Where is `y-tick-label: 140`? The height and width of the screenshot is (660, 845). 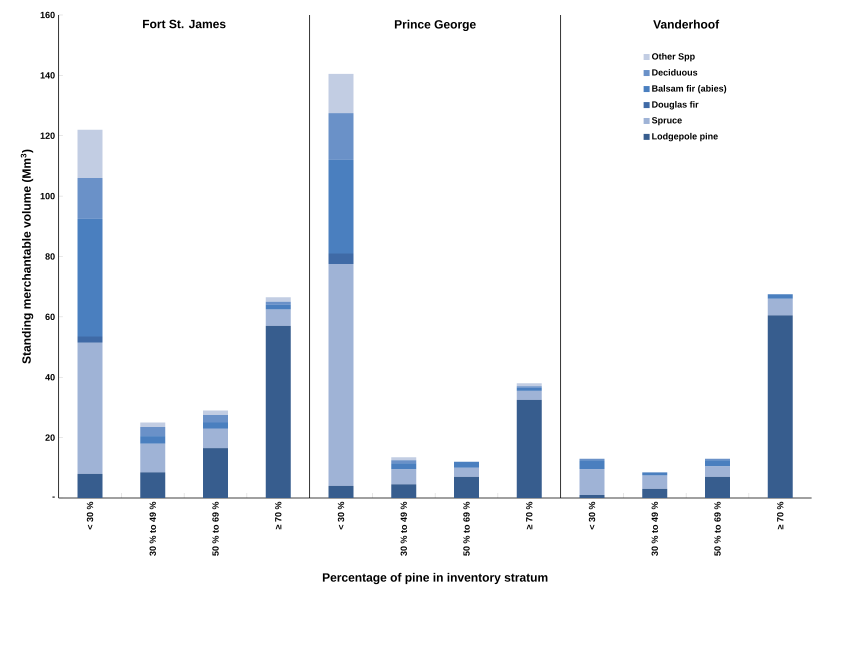
y-tick-label: 140 is located at coordinates (47, 75).